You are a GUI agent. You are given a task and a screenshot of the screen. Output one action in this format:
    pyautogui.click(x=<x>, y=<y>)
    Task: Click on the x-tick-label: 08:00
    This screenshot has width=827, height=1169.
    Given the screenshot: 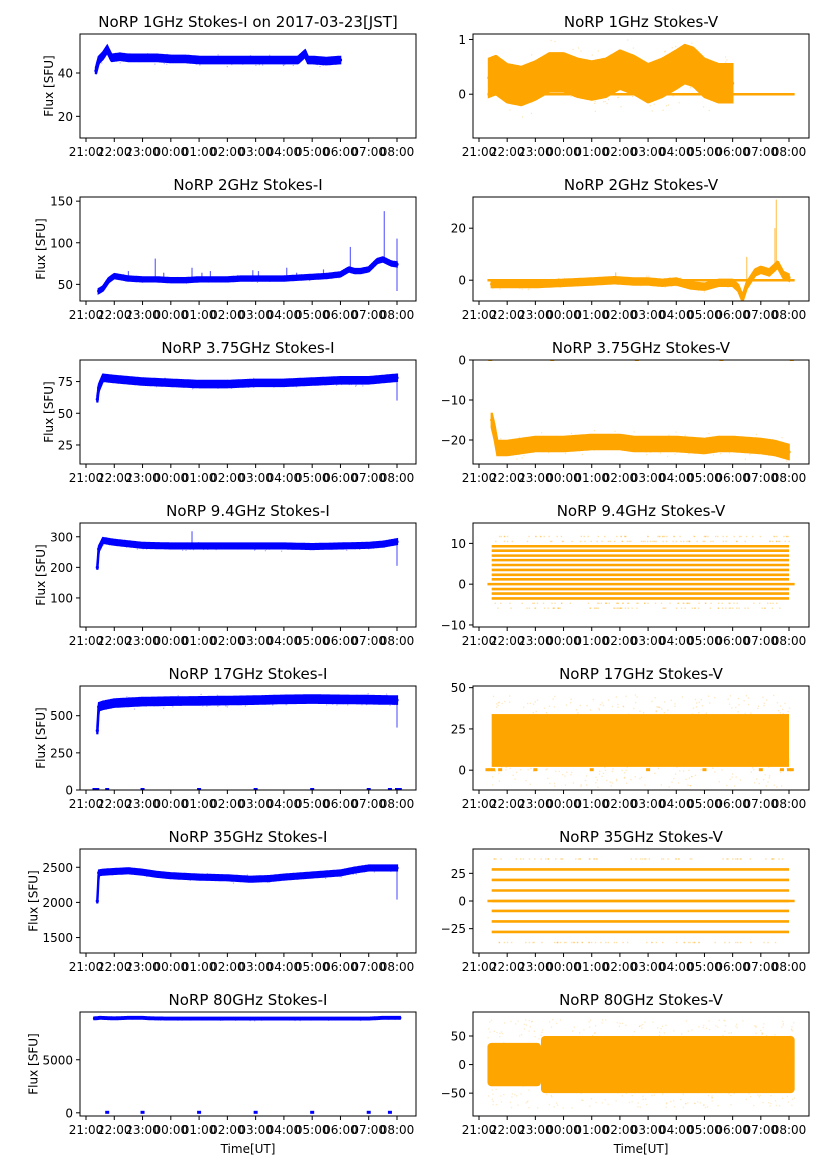 What is the action you would take?
    pyautogui.click(x=789, y=478)
    